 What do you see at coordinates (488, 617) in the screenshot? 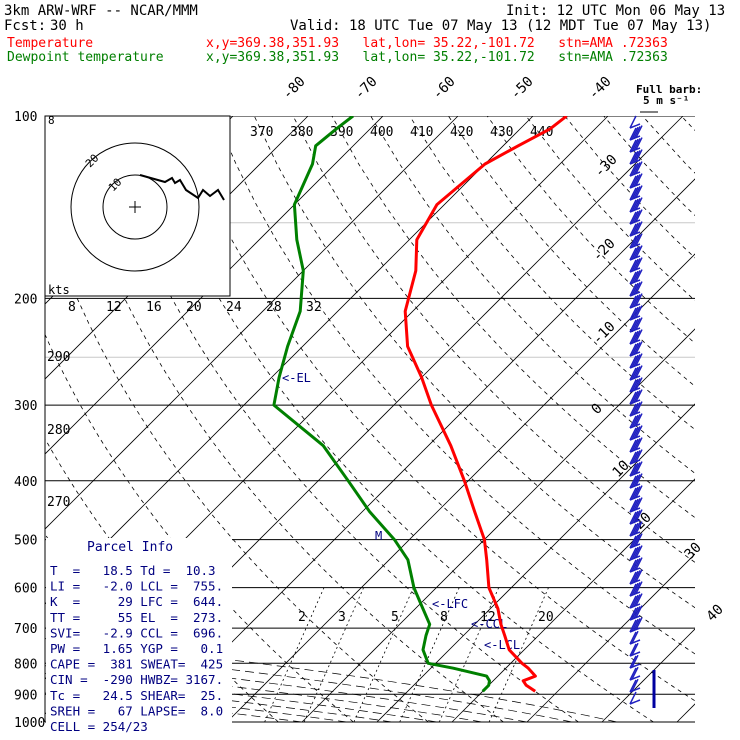
I see `mixing-ratio-bottom-label: 12` at bounding box center [488, 617].